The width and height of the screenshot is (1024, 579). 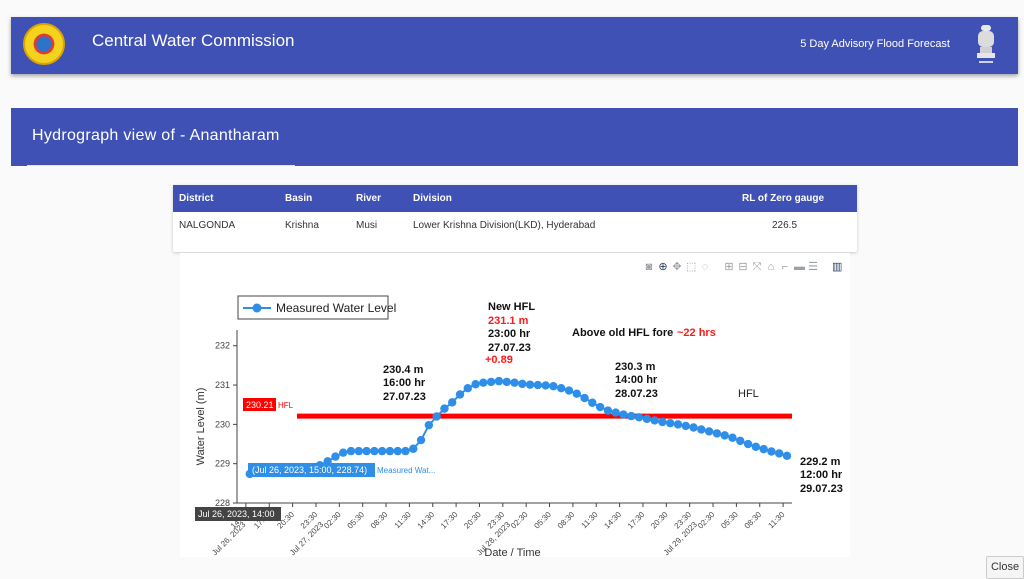 I want to click on plotly-logo-icon: ▥, so click(x=837, y=267).